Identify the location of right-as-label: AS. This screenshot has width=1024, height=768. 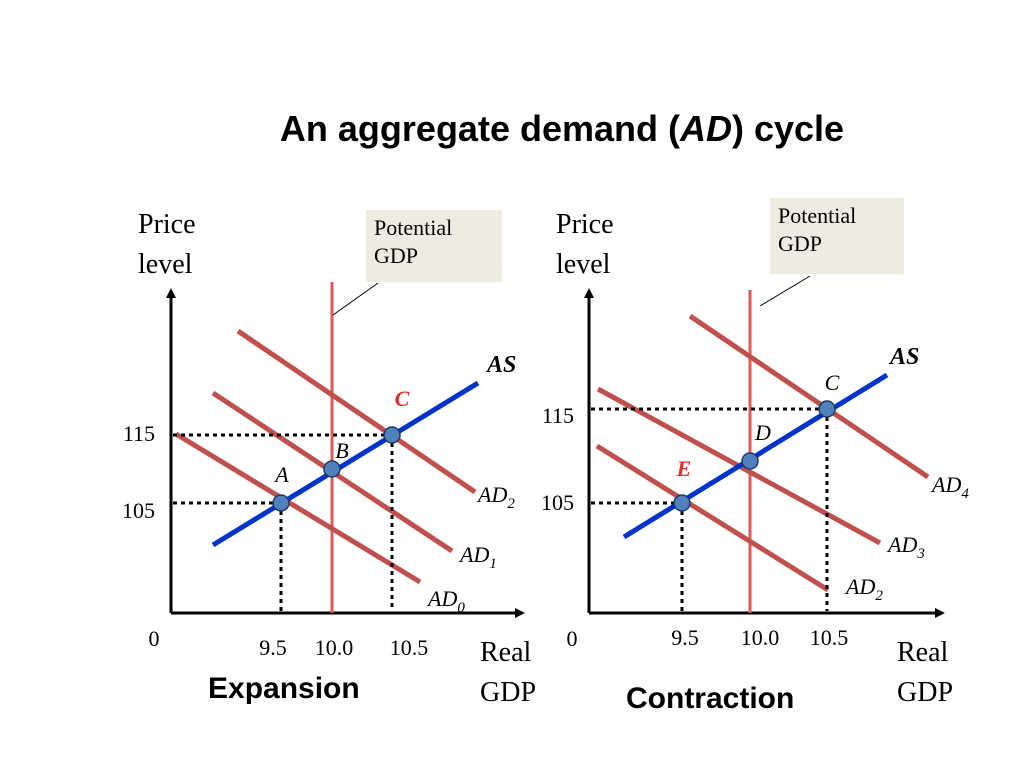
(903, 357).